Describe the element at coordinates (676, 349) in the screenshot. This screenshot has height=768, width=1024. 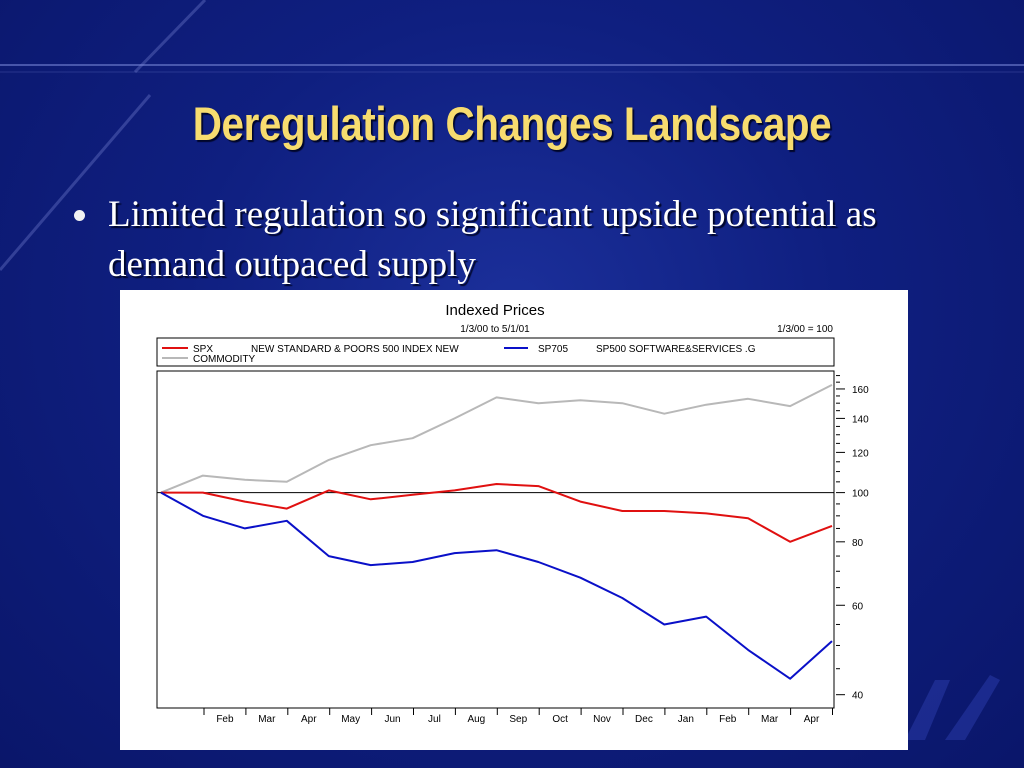
I see `legend-name-sp705: SP500 SOFTWARE&SERVICES .G` at that location.